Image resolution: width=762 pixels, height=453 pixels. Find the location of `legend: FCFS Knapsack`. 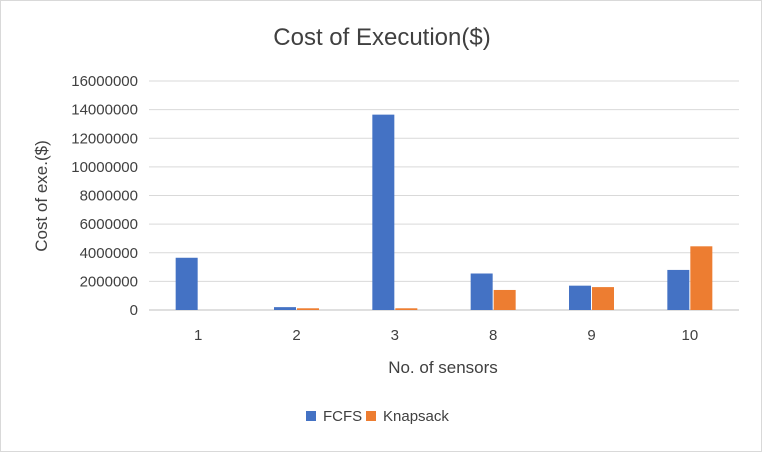

legend: FCFS Knapsack is located at coordinates (377, 416).